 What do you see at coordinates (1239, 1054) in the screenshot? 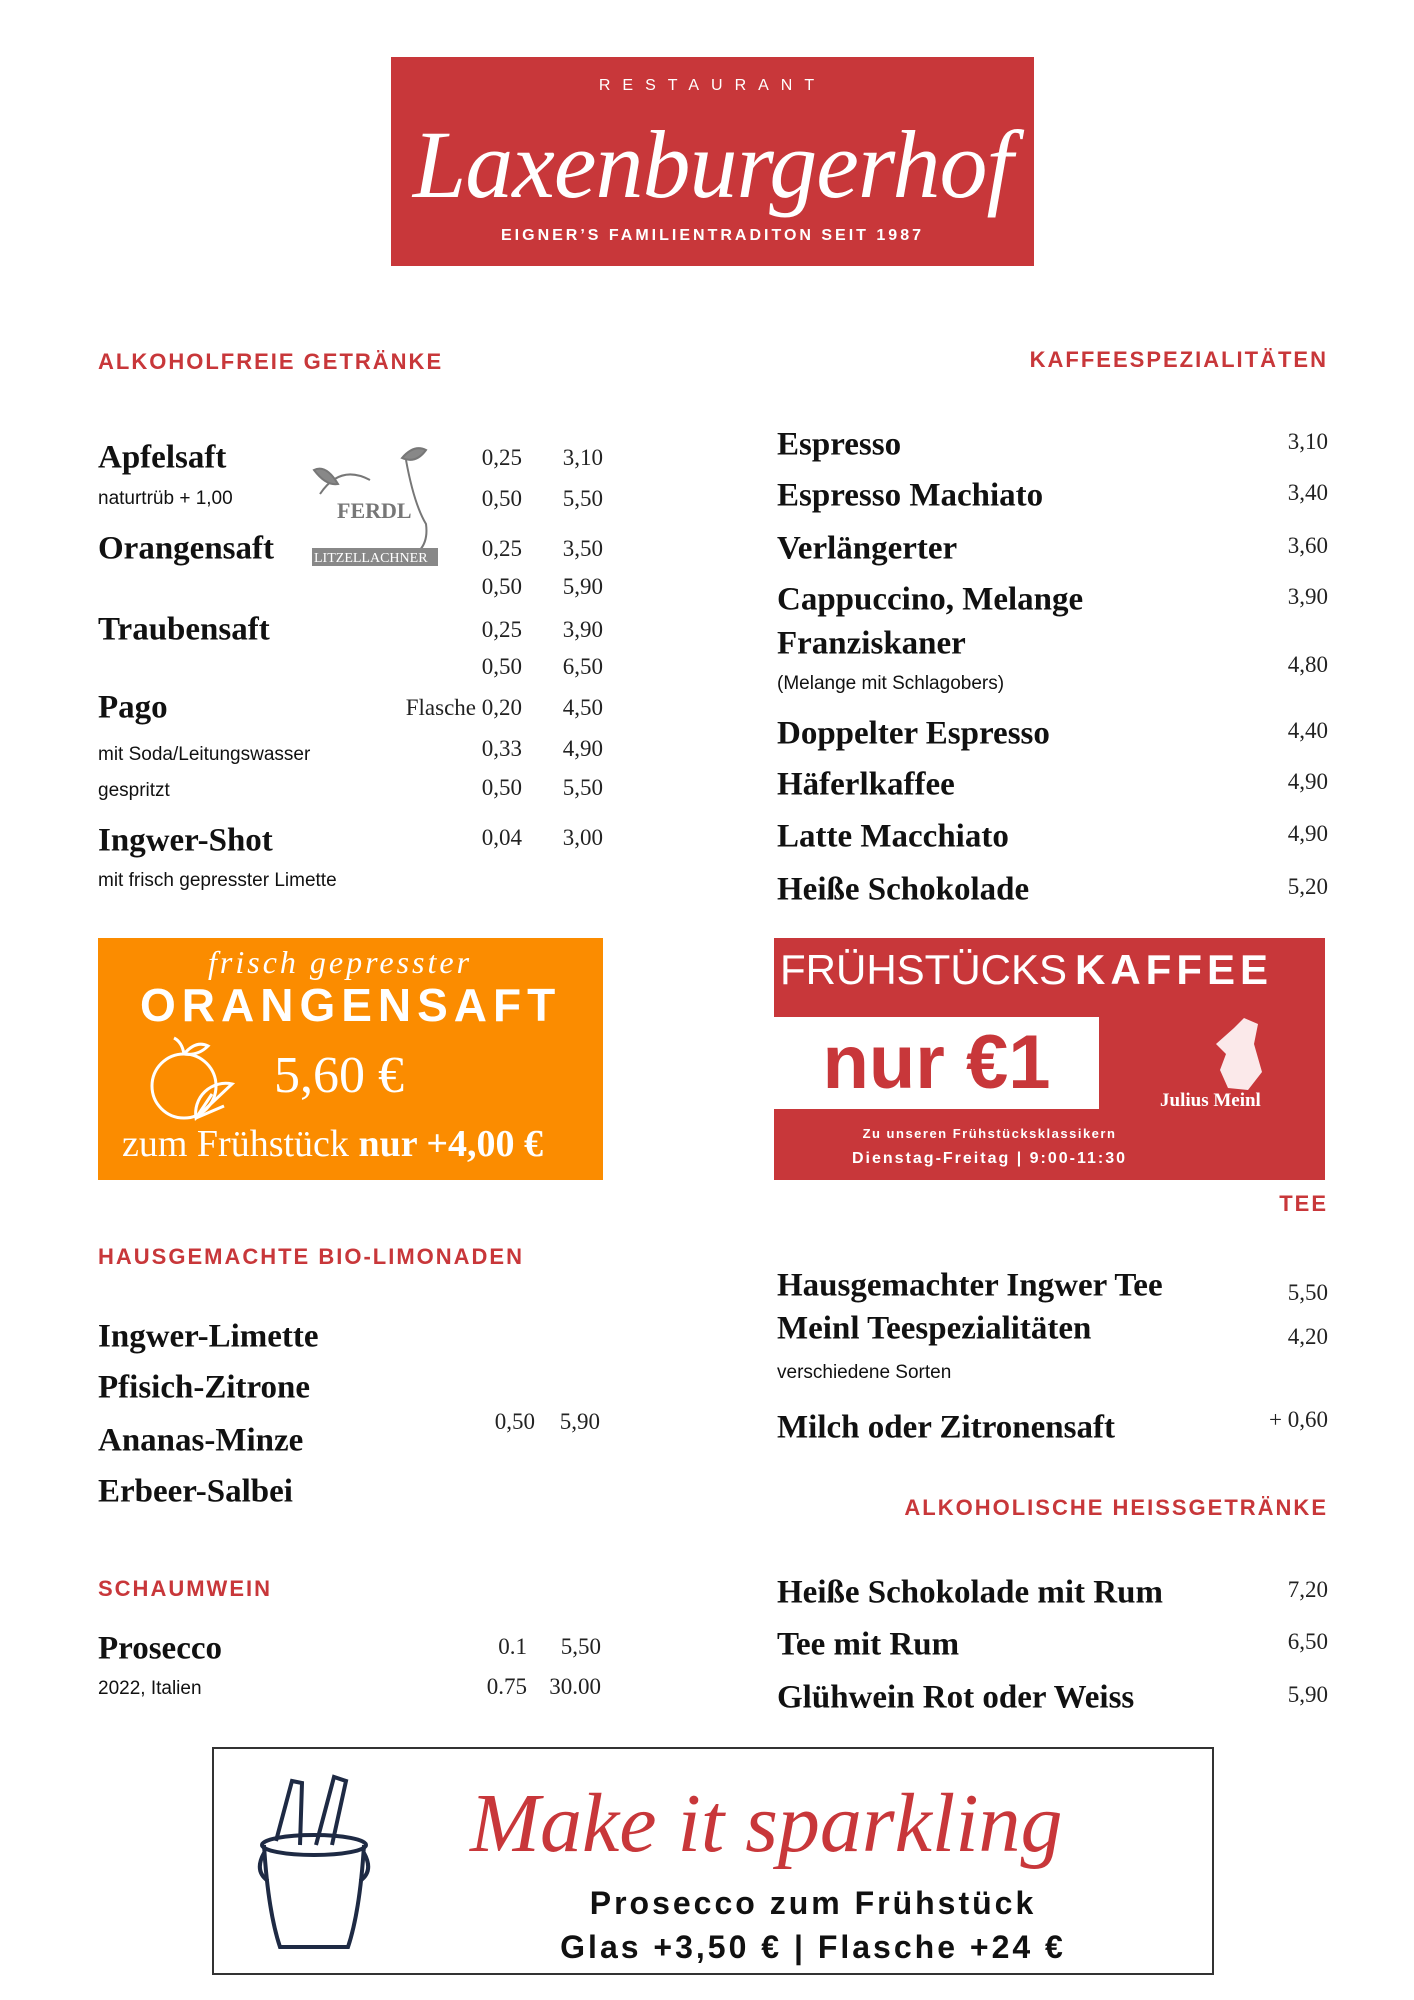
I see `julius-meinl-logo-icon` at bounding box center [1239, 1054].